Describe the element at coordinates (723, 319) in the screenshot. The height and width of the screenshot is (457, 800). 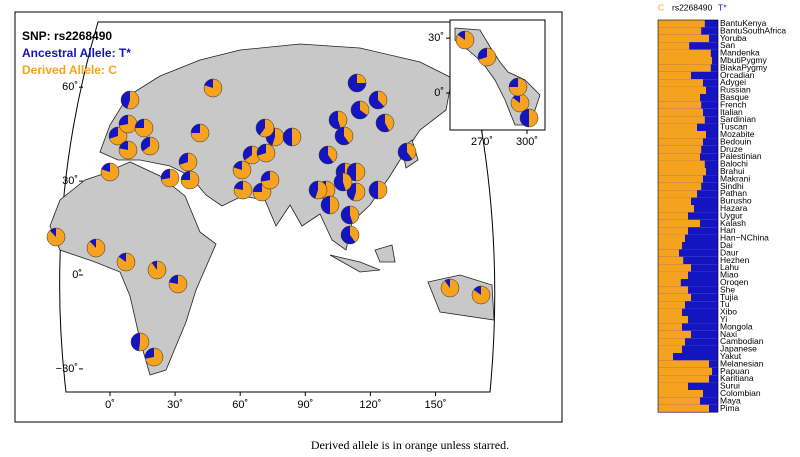
I see `population-label: Yi` at that location.